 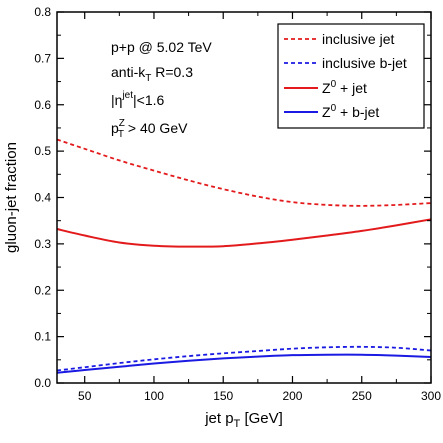 What do you see at coordinates (42, 337) in the screenshot?
I see `y-tick-label: 0.1` at bounding box center [42, 337].